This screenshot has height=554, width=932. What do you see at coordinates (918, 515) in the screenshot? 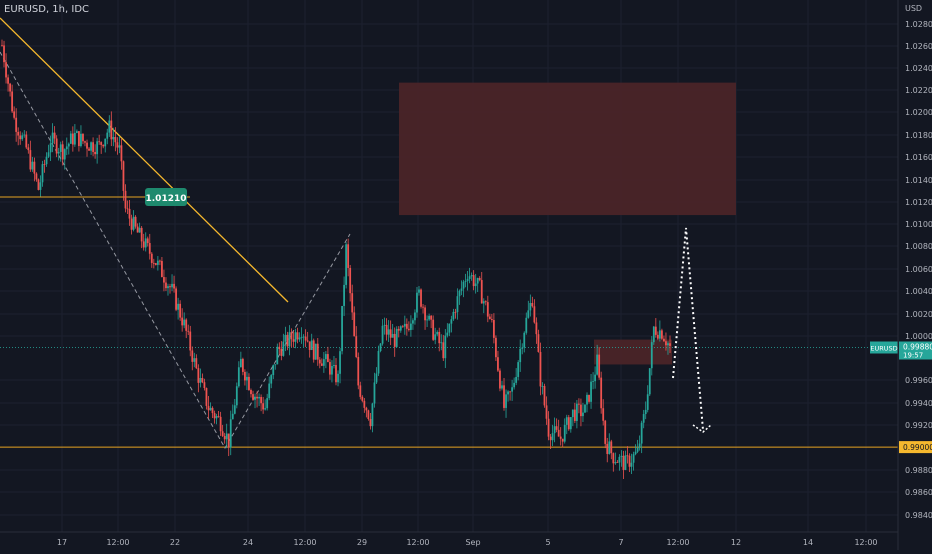
I see `y-tick-label: 0.98400` at bounding box center [918, 515].